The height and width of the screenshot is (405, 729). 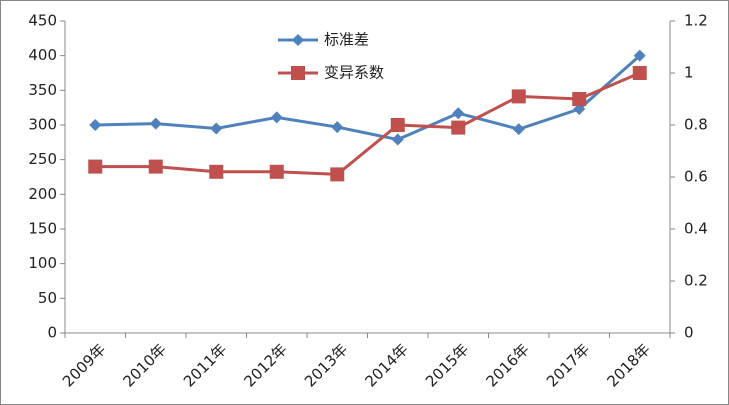 I want to click on legend-label: 变异系数, so click(x=354, y=73).